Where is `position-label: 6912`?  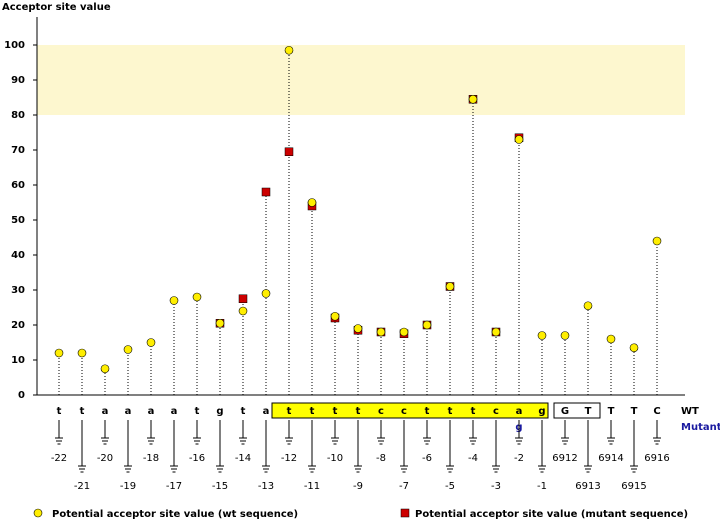
position-label: 6912 is located at coordinates (564, 458).